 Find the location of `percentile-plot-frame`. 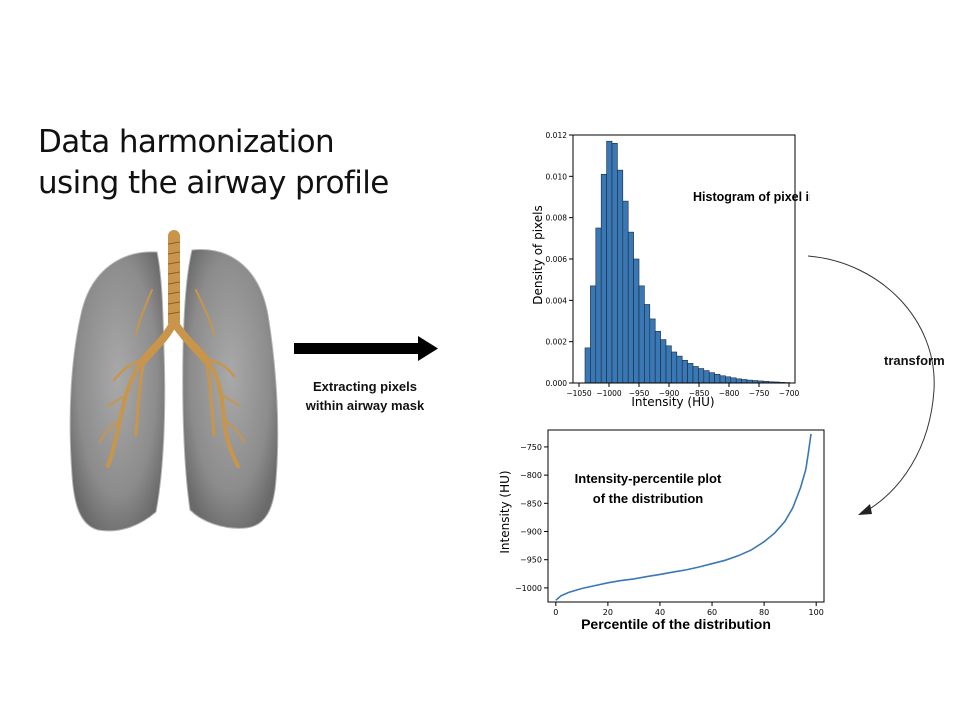

percentile-plot-frame is located at coordinates (686, 516).